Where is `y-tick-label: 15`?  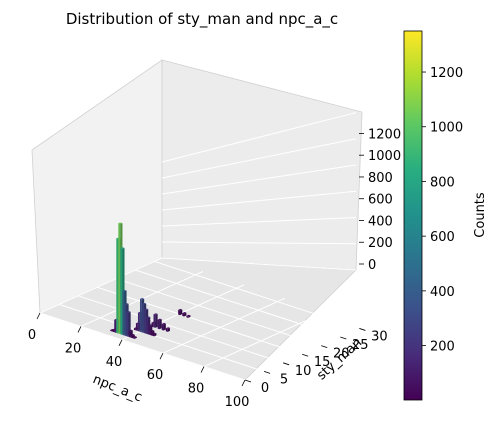 y-tick-label: 15 is located at coordinates (322, 362).